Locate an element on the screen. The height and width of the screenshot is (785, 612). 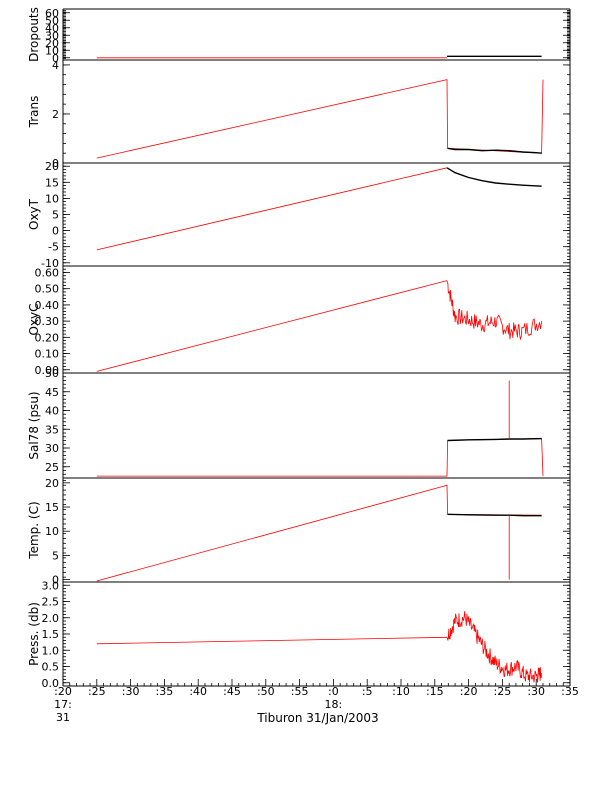
y-tick-label: 0.5 is located at coordinates (51, 667).